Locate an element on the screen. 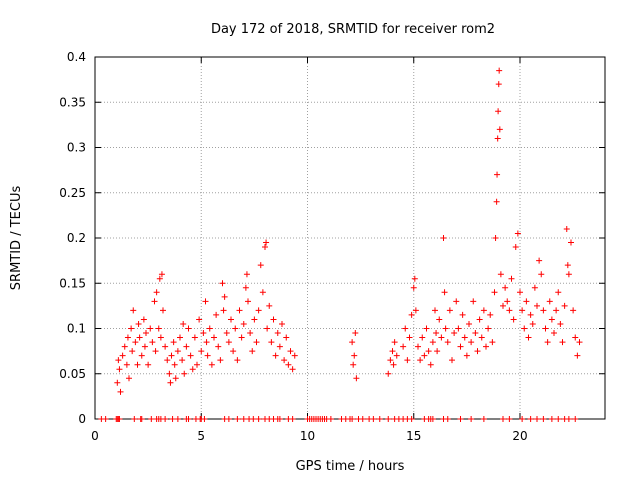 This screenshot has height=480, width=640. y-tick-label: 0.4 is located at coordinates (76, 57).